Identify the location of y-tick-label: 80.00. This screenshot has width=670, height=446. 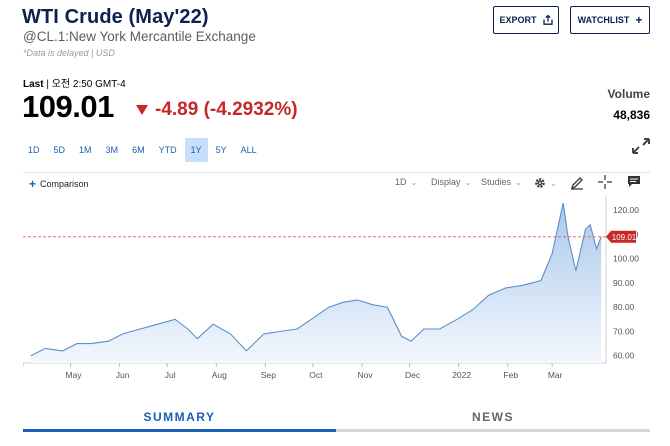
(624, 307).